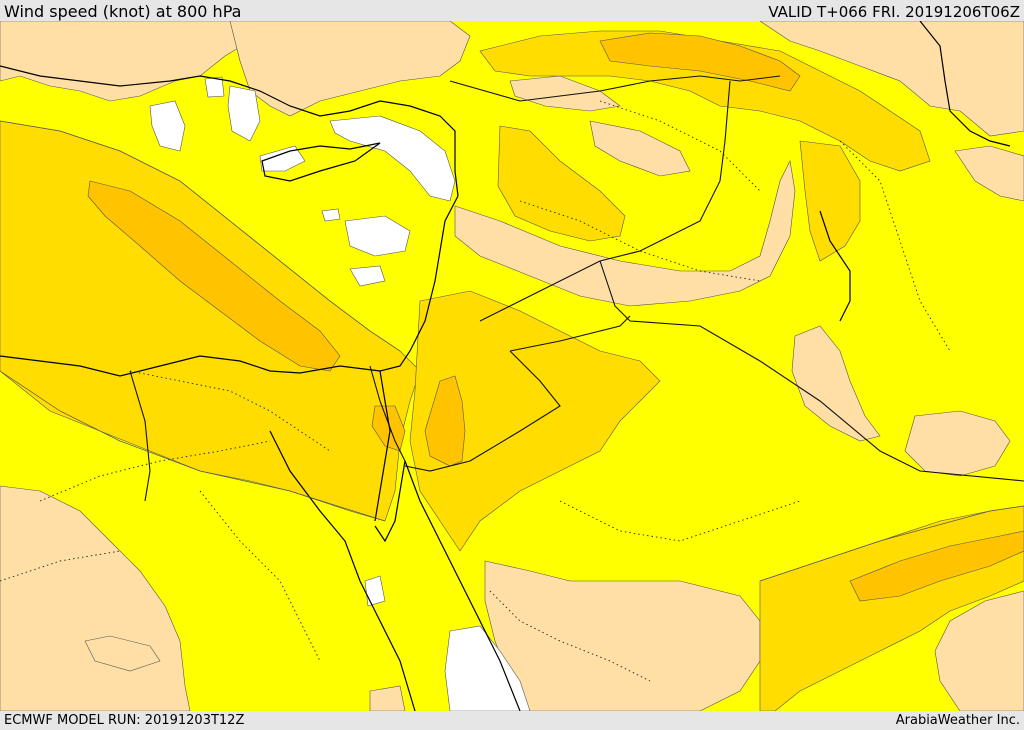  What do you see at coordinates (167, 126) in the screenshot?
I see `calm-aegean` at bounding box center [167, 126].